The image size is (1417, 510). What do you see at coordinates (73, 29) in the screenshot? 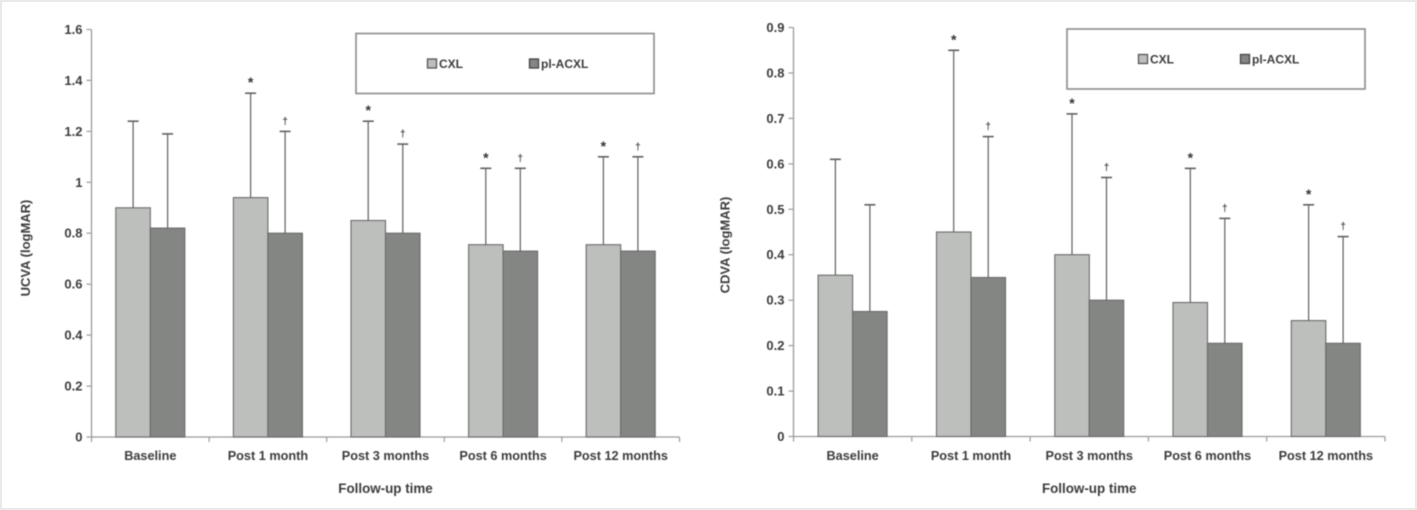
I see `svg-text: 1.6` at bounding box center [73, 29].